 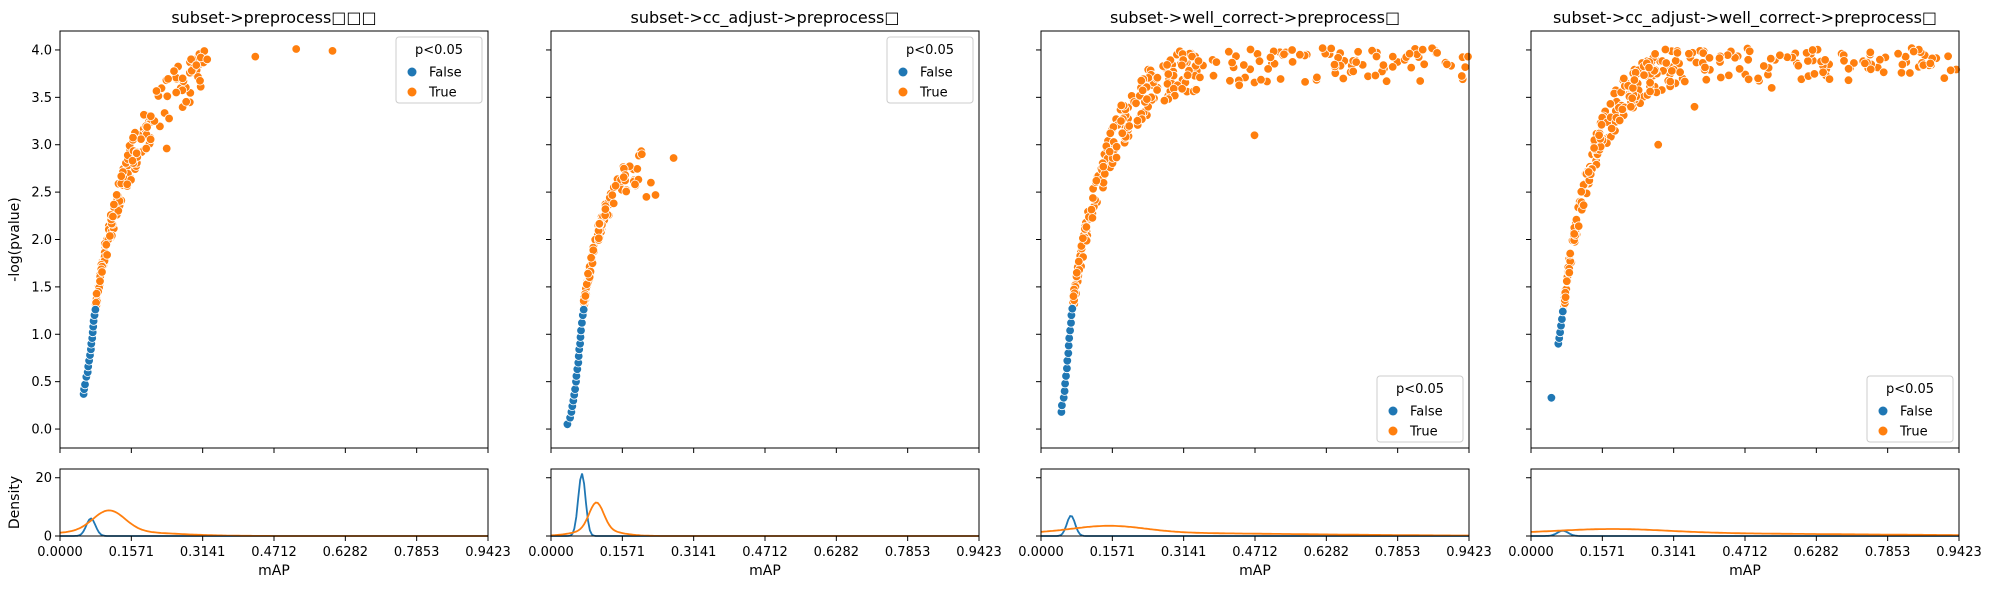 I want to click on x-tick-label: 0.7853, so click(x=1398, y=552).